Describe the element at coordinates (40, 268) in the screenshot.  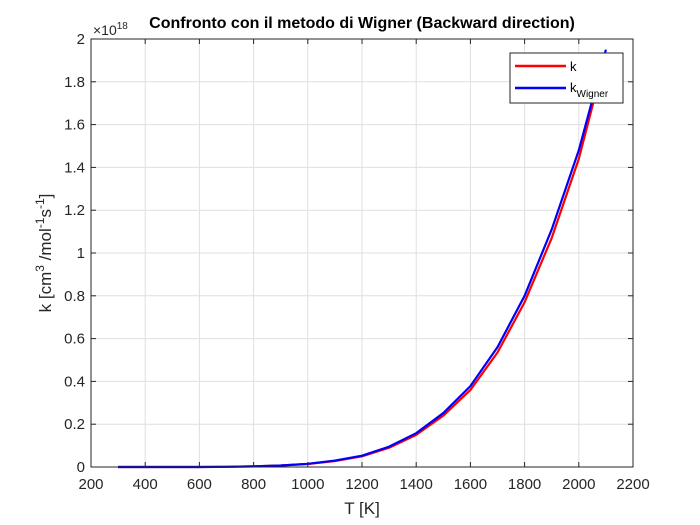
I see `y-label-sup1: 3` at that location.